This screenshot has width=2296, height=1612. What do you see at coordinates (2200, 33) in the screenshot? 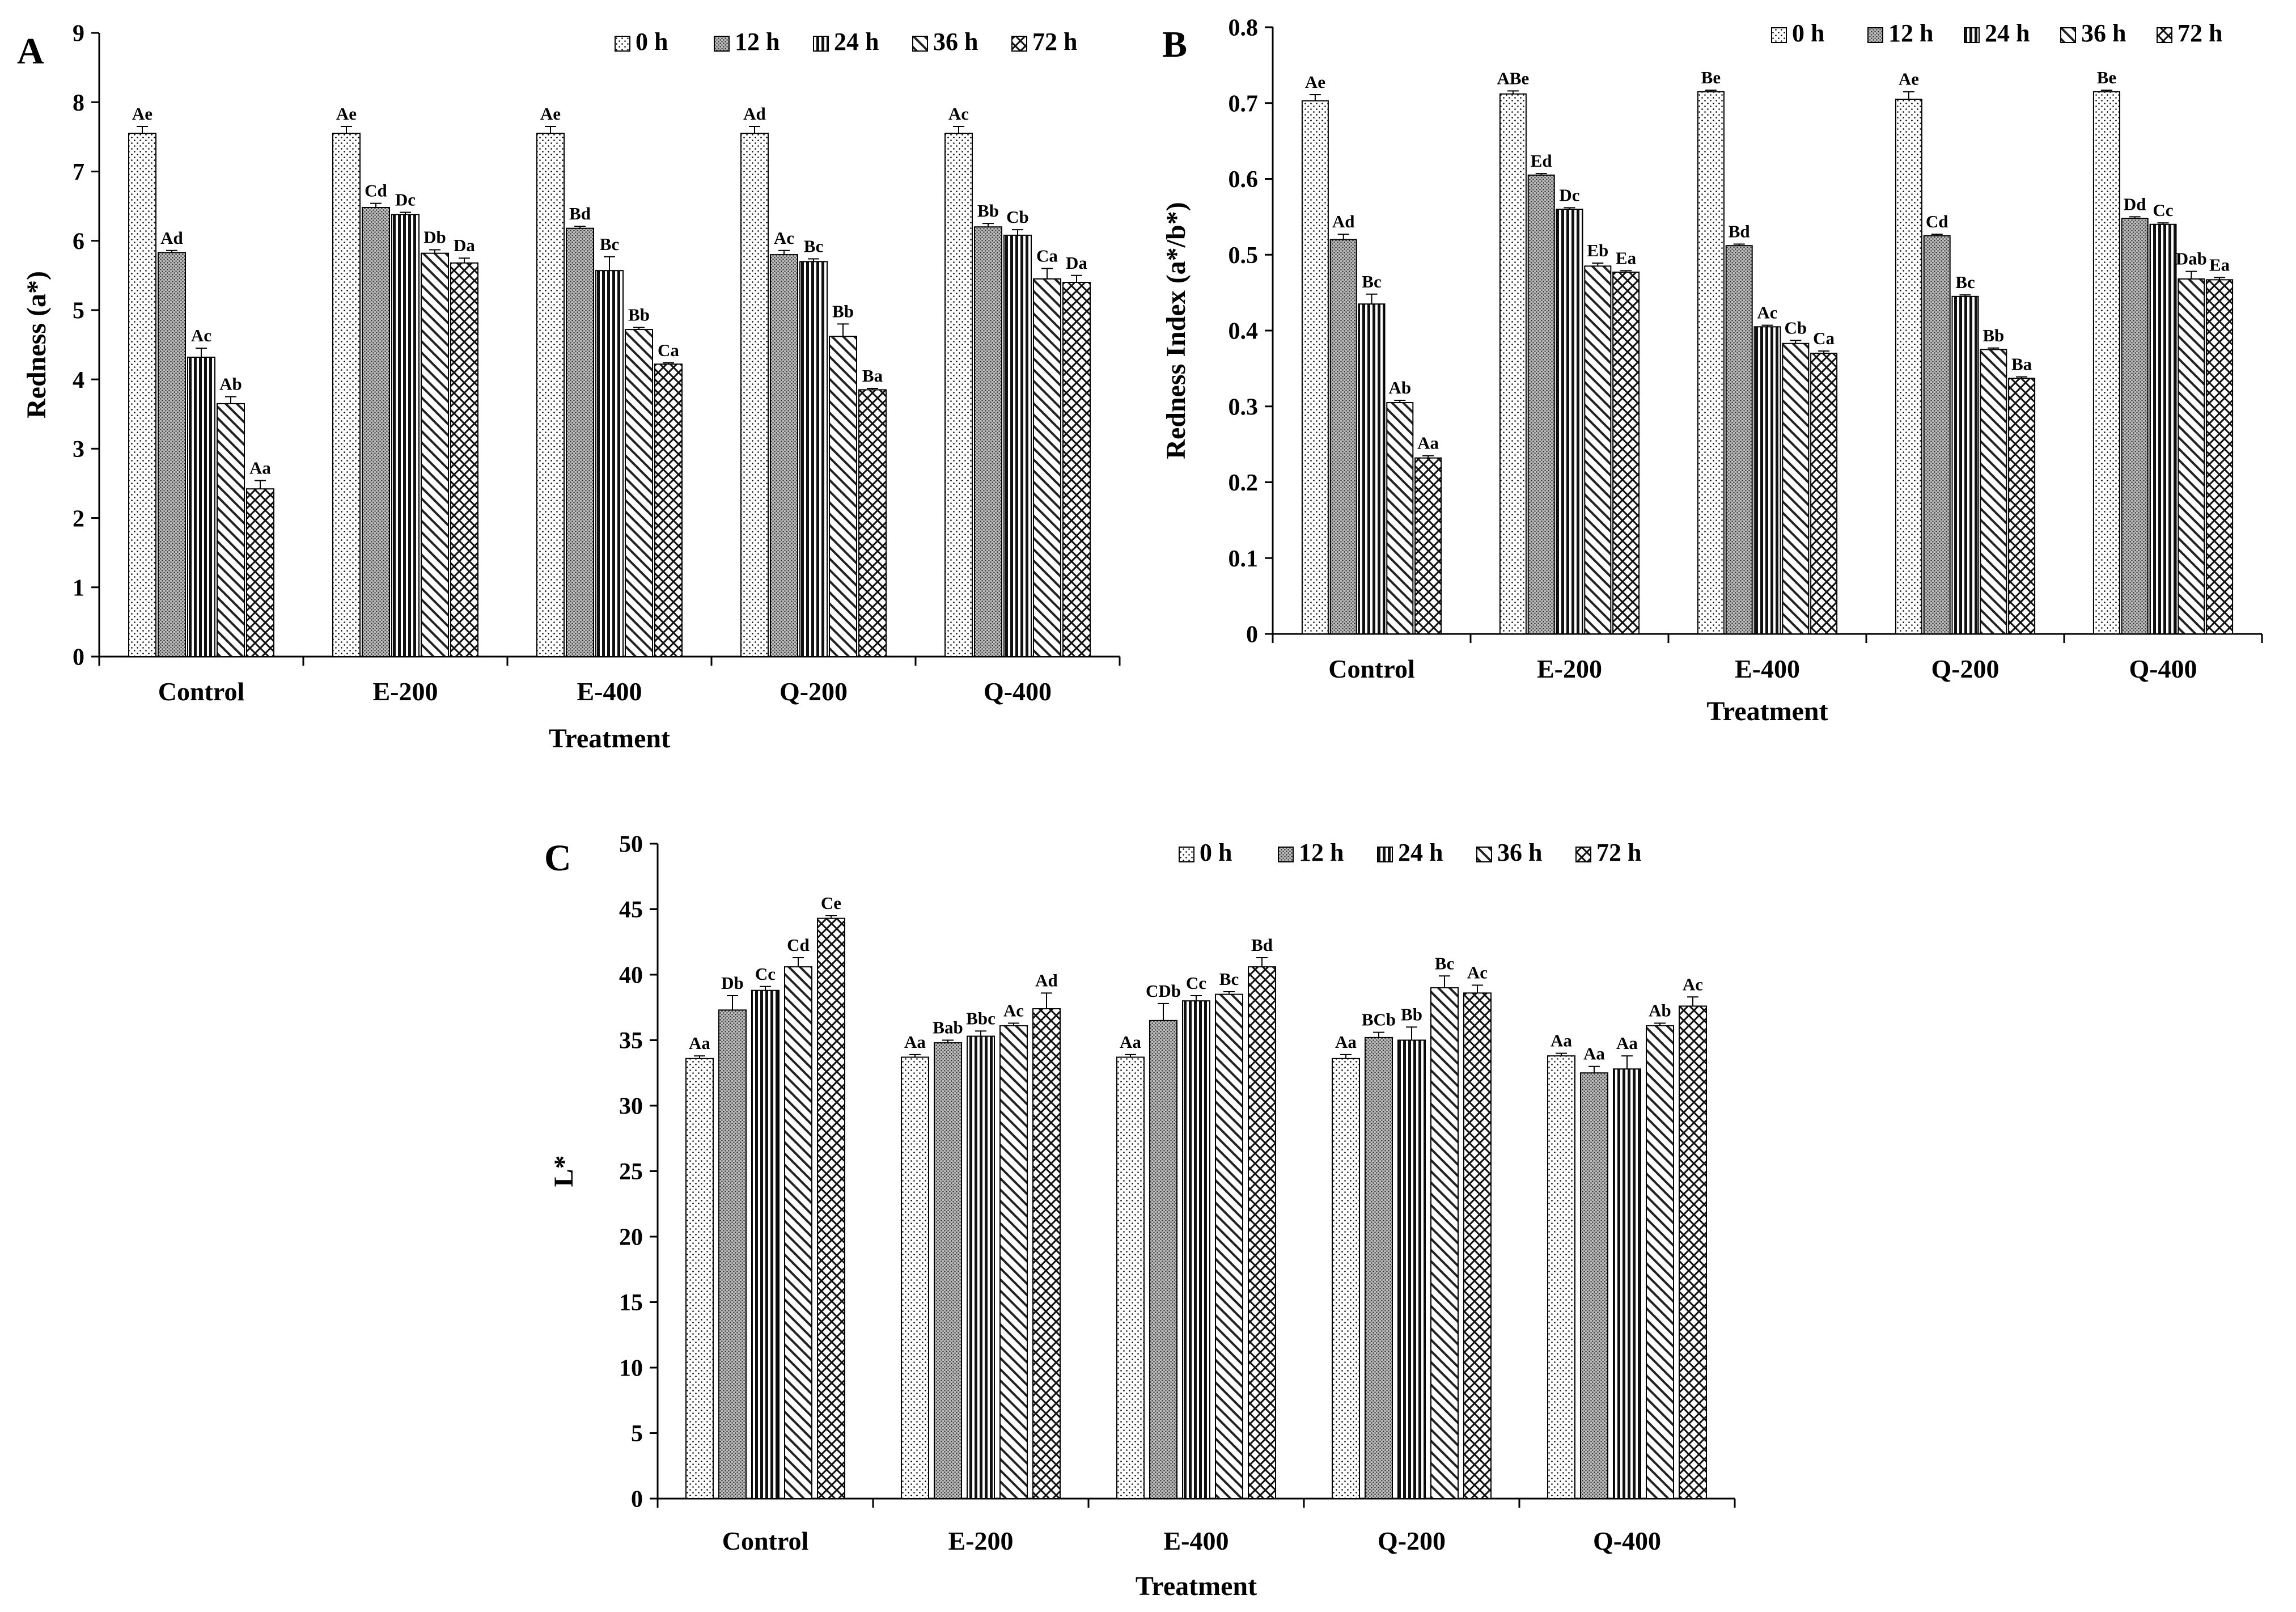
I see `panel-b-legend-label: 72 h` at bounding box center [2200, 33].